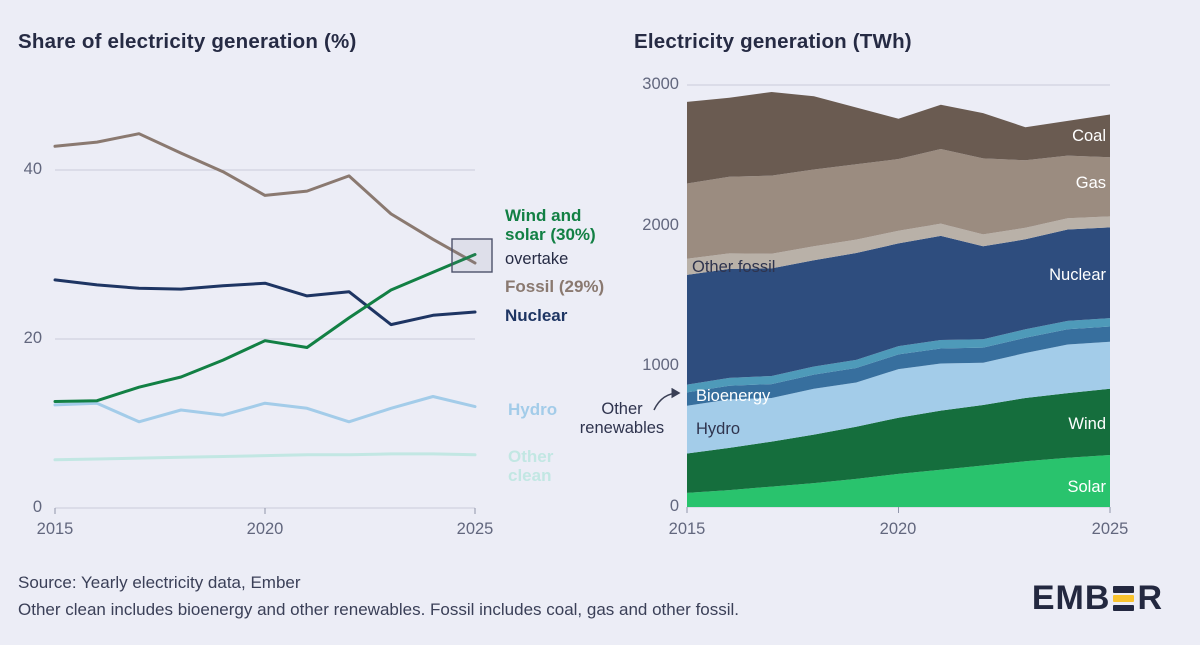 This screenshot has width=1200, height=645. I want to click on area-label-nuclear: Nuclear, so click(1077, 275).